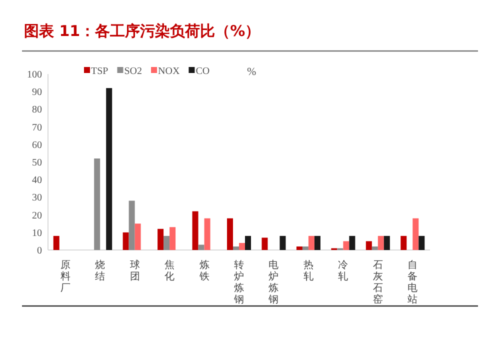 Image resolution: width=500 pixels, height=362 pixels. What do you see at coordinates (37, 110) in the screenshot?
I see `y-tick-label: 80` at bounding box center [37, 110].